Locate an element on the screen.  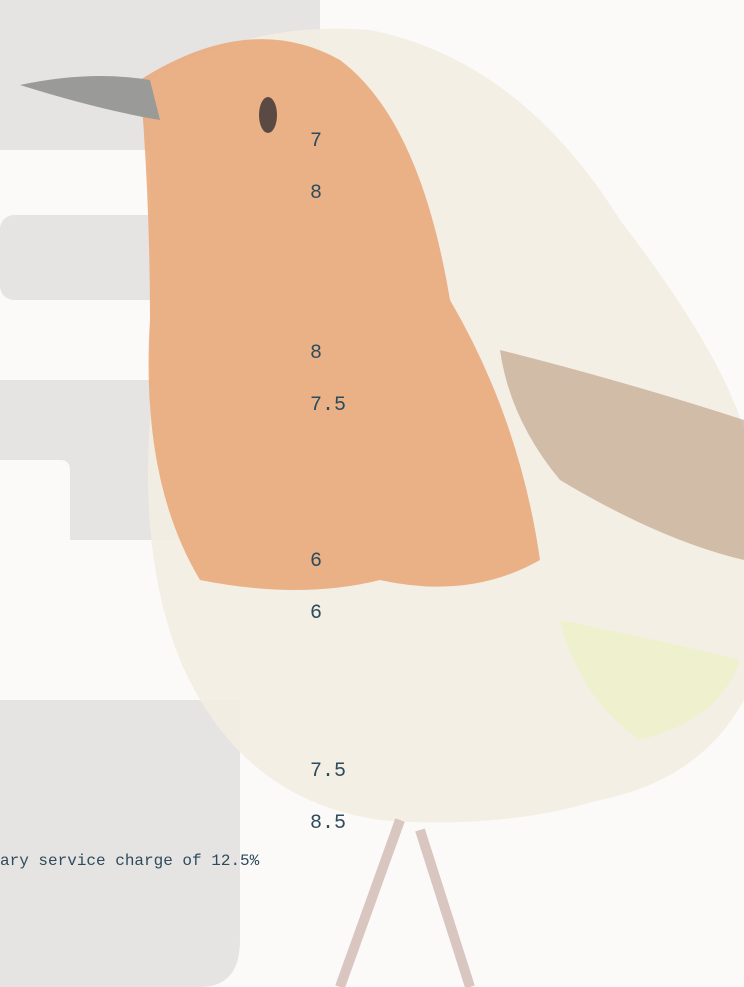
price: 8.5 is located at coordinates (328, 823).